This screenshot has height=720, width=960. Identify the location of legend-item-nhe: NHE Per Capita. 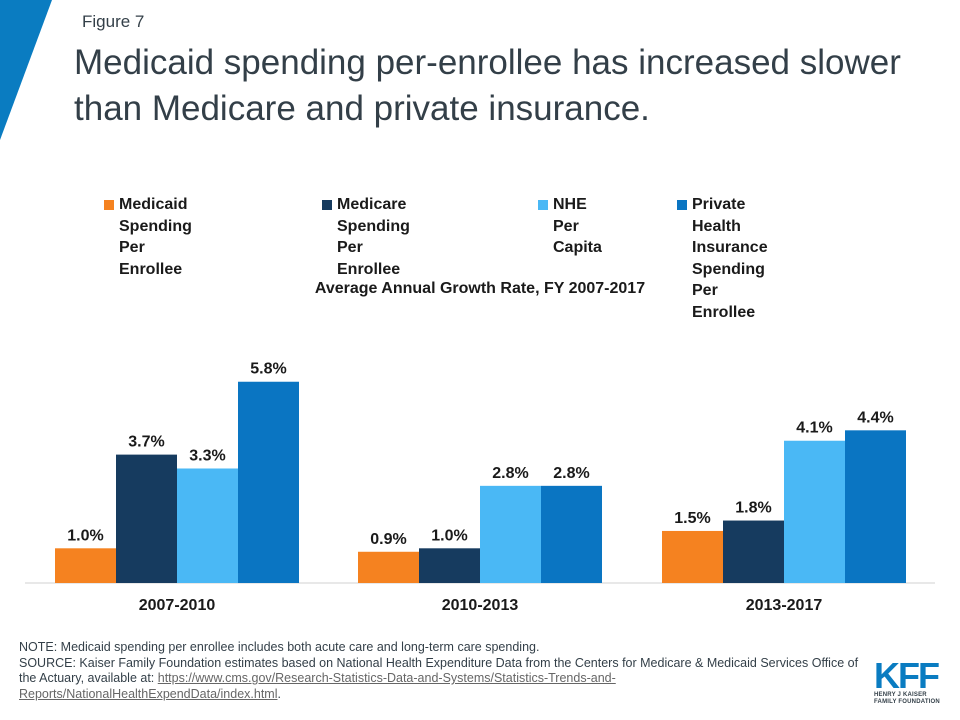
(570, 226).